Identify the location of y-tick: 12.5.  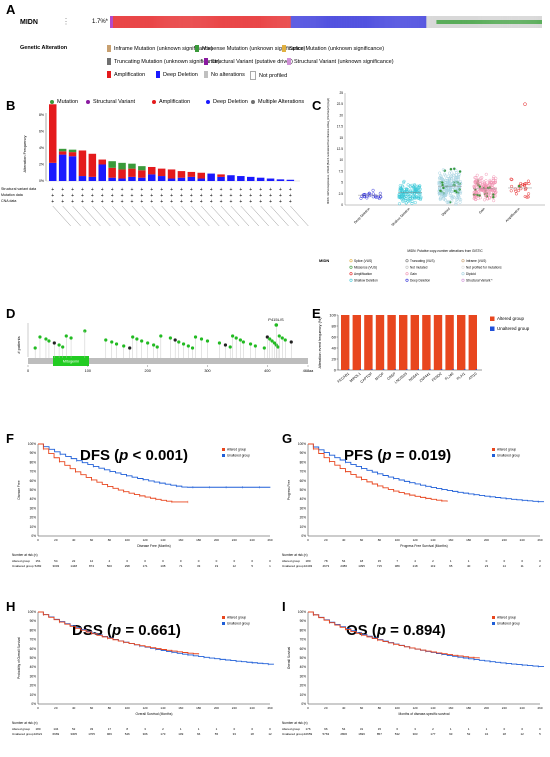
(340, 149).